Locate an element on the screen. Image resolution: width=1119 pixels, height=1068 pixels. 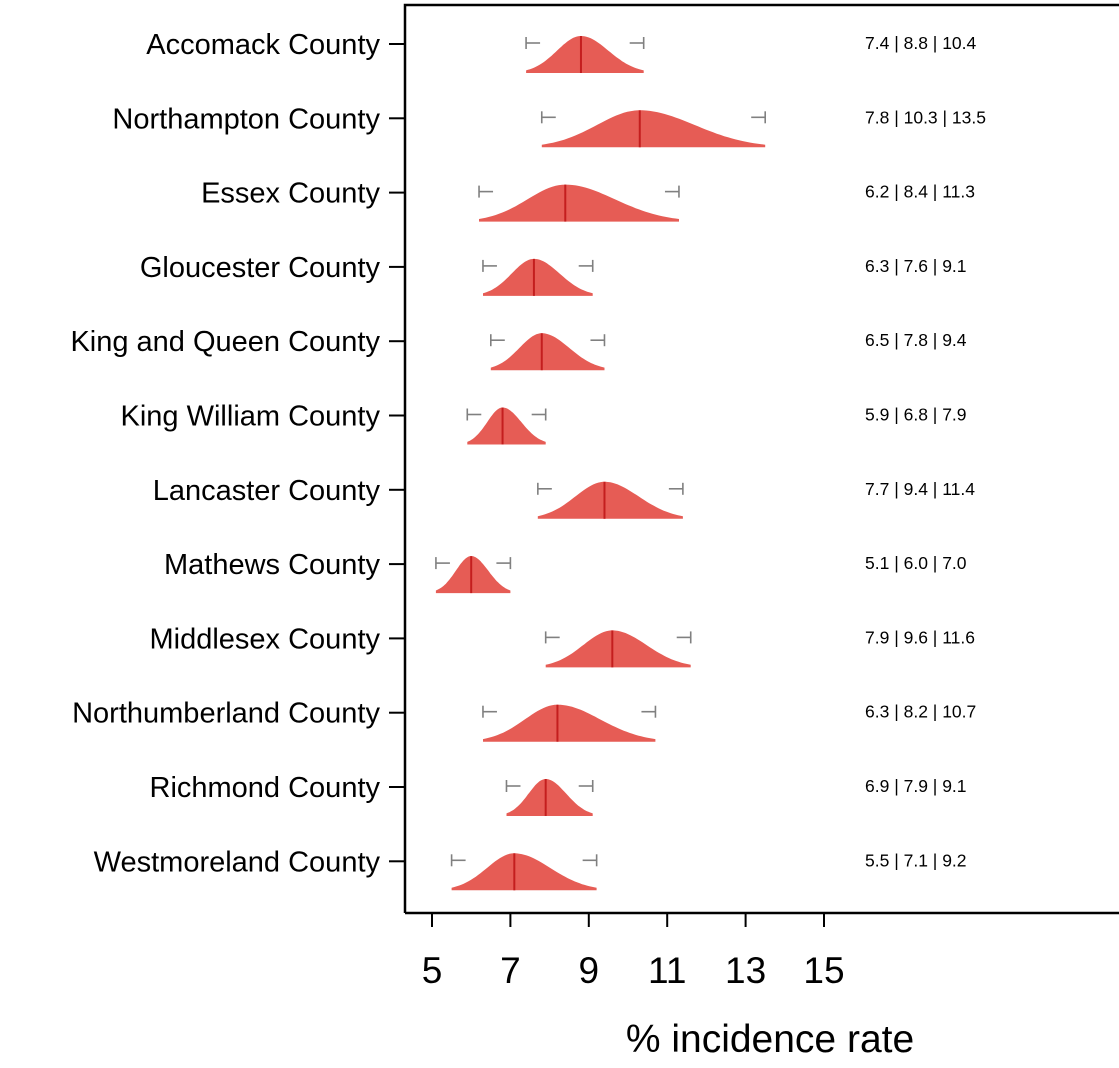
value-label: 5.9 | 6.8 | 7.9 is located at coordinates (916, 415).